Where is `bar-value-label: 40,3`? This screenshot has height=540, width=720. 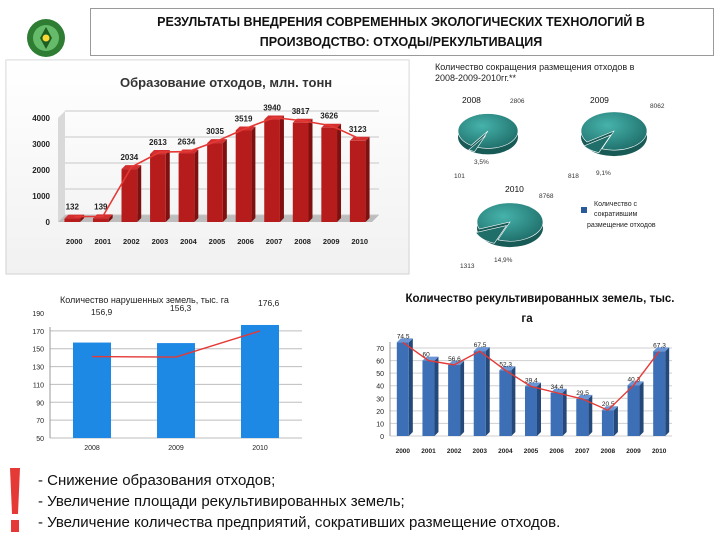
bar-value-label: 40,3 is located at coordinates (634, 379).